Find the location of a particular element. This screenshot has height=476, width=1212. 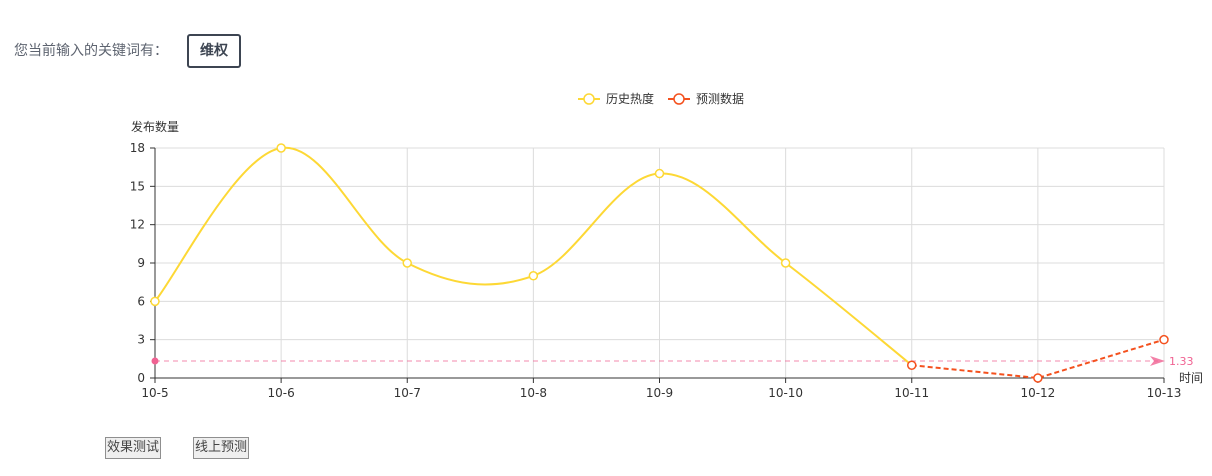

markline-start-dot is located at coordinates (155, 361).